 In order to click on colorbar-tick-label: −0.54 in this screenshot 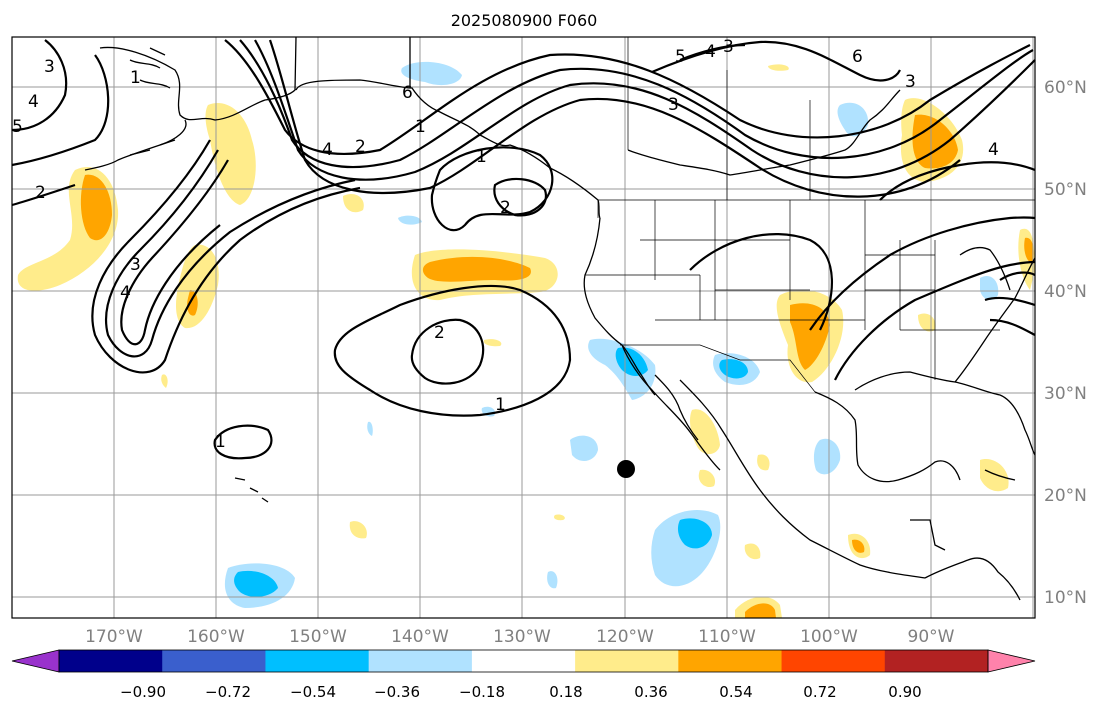, I will do `click(313, 692)`.